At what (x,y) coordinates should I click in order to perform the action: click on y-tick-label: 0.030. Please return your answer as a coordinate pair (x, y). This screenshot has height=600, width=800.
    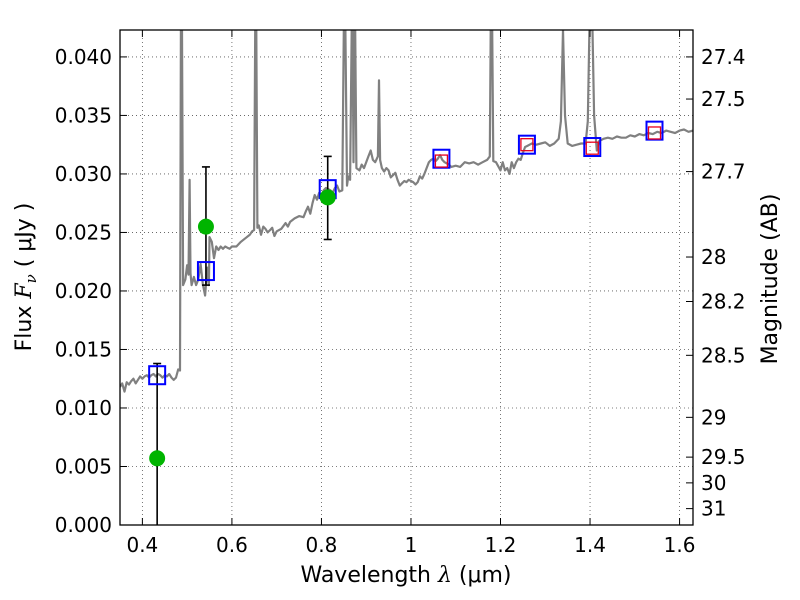
    Looking at the image, I should click on (83, 174).